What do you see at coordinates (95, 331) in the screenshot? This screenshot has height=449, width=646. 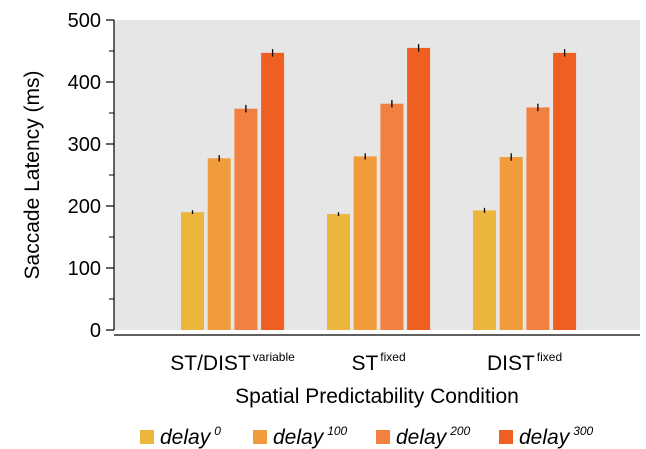 I see `y-tick-label: 0` at bounding box center [95, 331].